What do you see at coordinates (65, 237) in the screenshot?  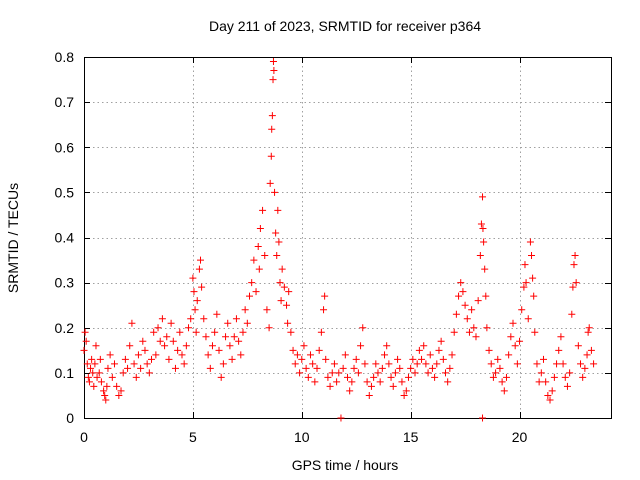 I see `y-tick-labels: 0 0.1 0.2 0.3 0.4 0.5 0.6 0.7 0.8` at bounding box center [65, 237].